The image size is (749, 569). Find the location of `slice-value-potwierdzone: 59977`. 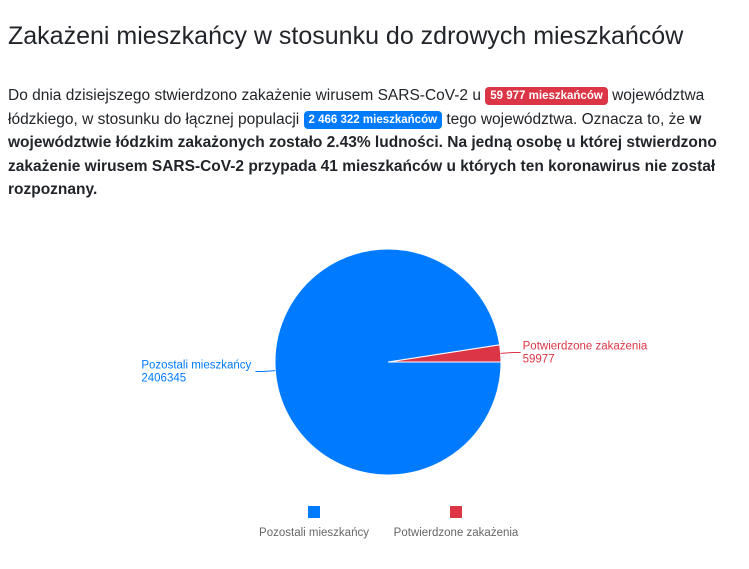

slice-value-potwierdzone: 59977 is located at coordinates (539, 359).